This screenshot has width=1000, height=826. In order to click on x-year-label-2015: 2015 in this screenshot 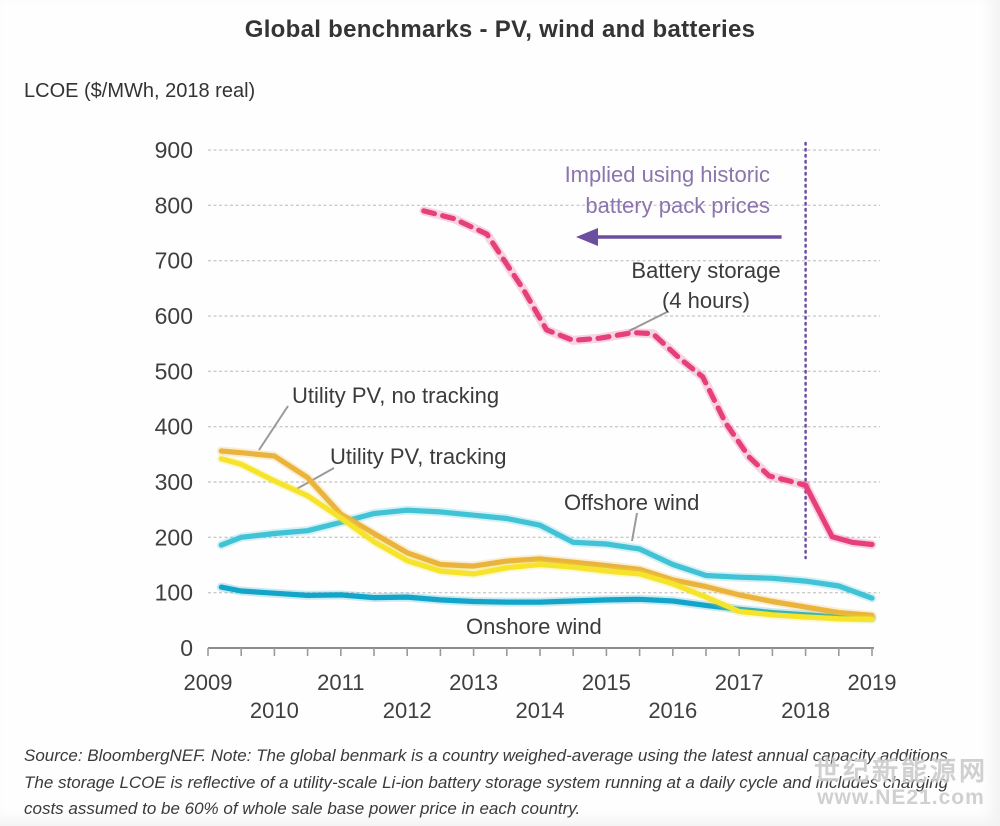, I will do `click(606, 682)`.